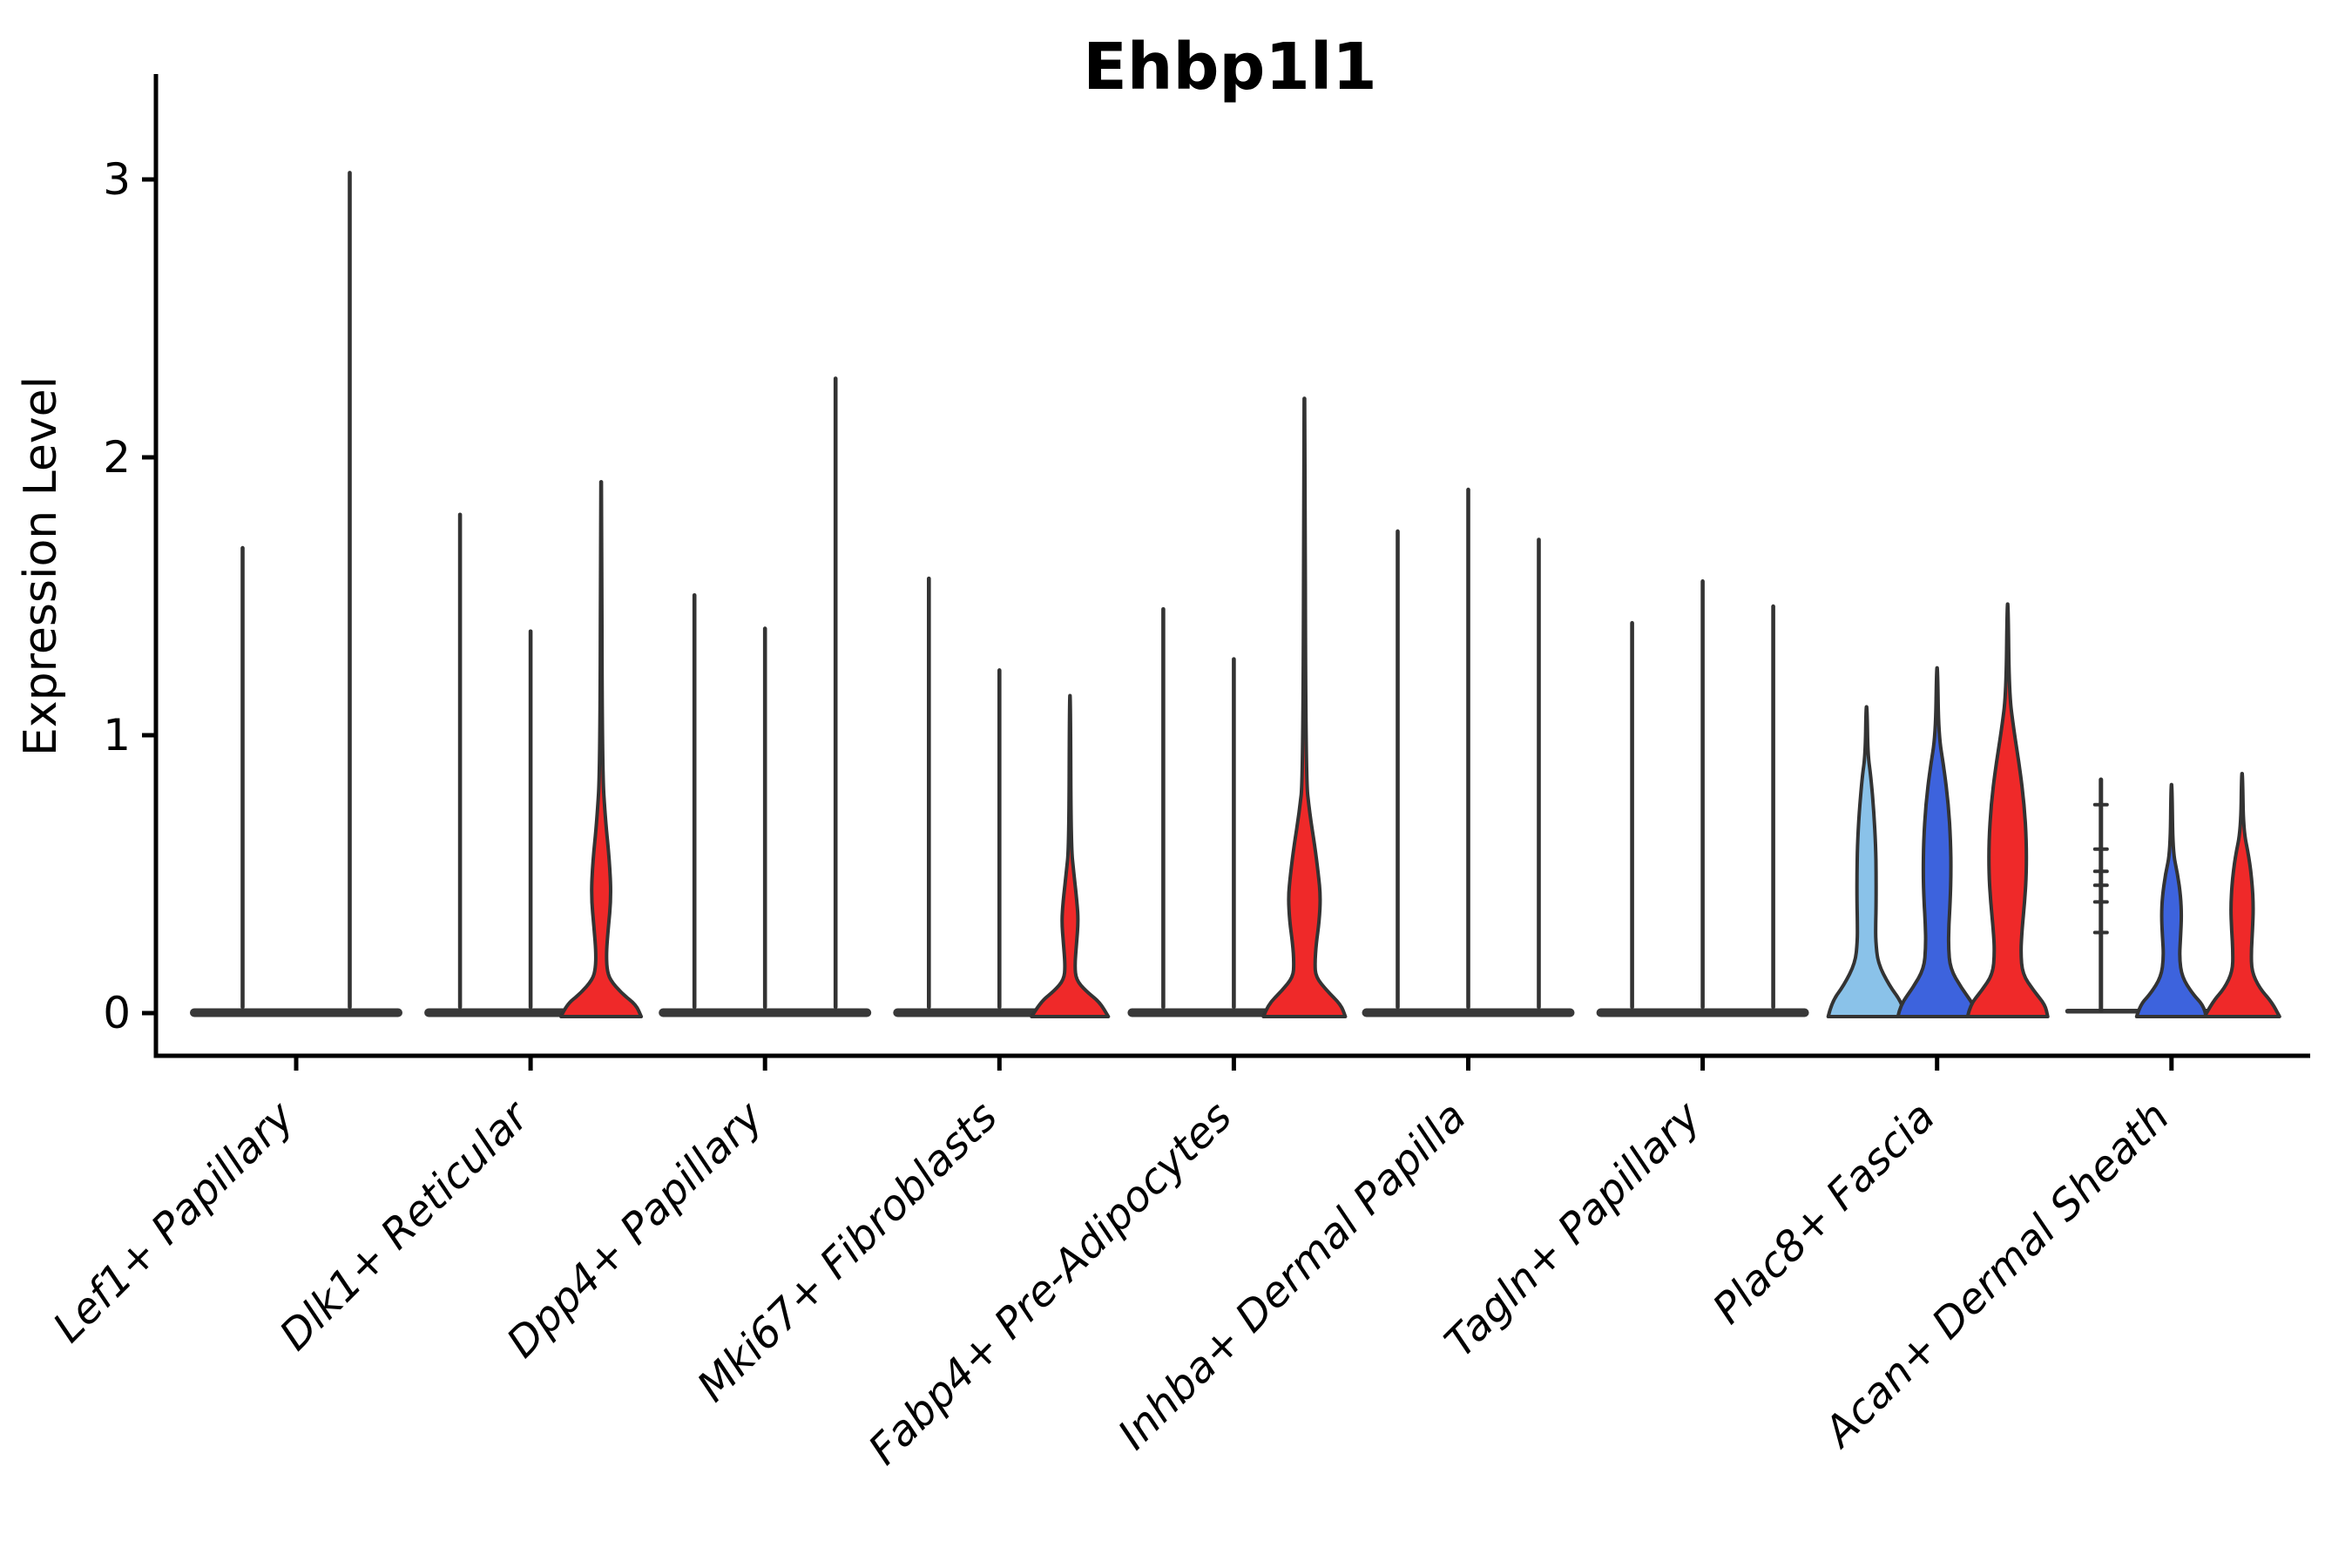 Image resolution: width=2352 pixels, height=1568 pixels. What do you see at coordinates (117, 1013) in the screenshot?
I see `y-tick-label: 0` at bounding box center [117, 1013].